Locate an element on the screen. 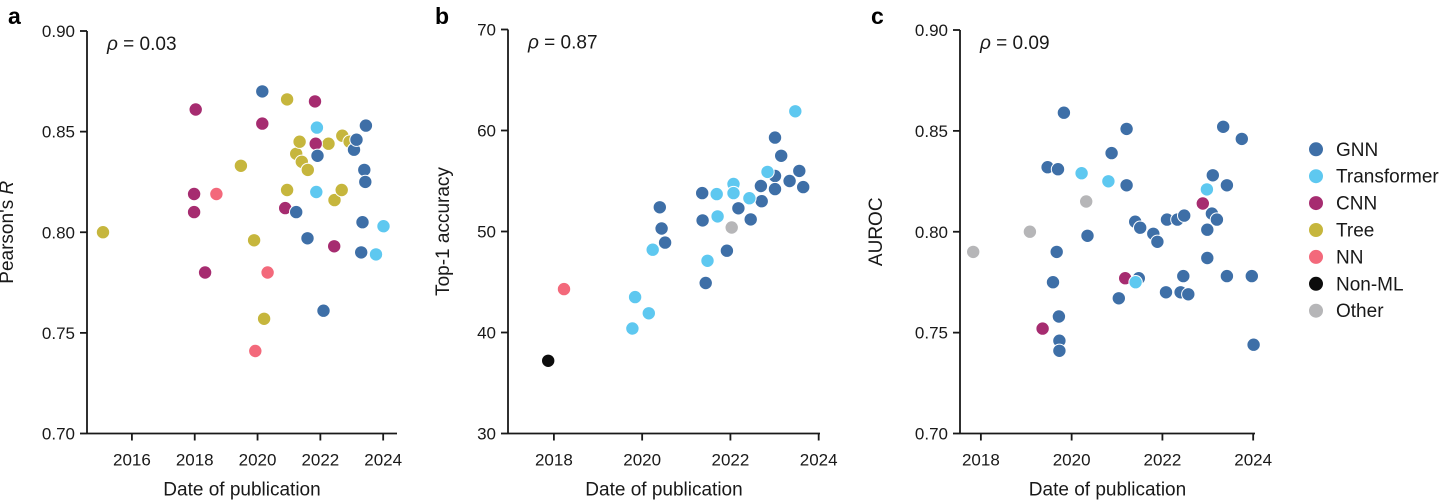  y-axis-label: AUROC is located at coordinates (876, 231).